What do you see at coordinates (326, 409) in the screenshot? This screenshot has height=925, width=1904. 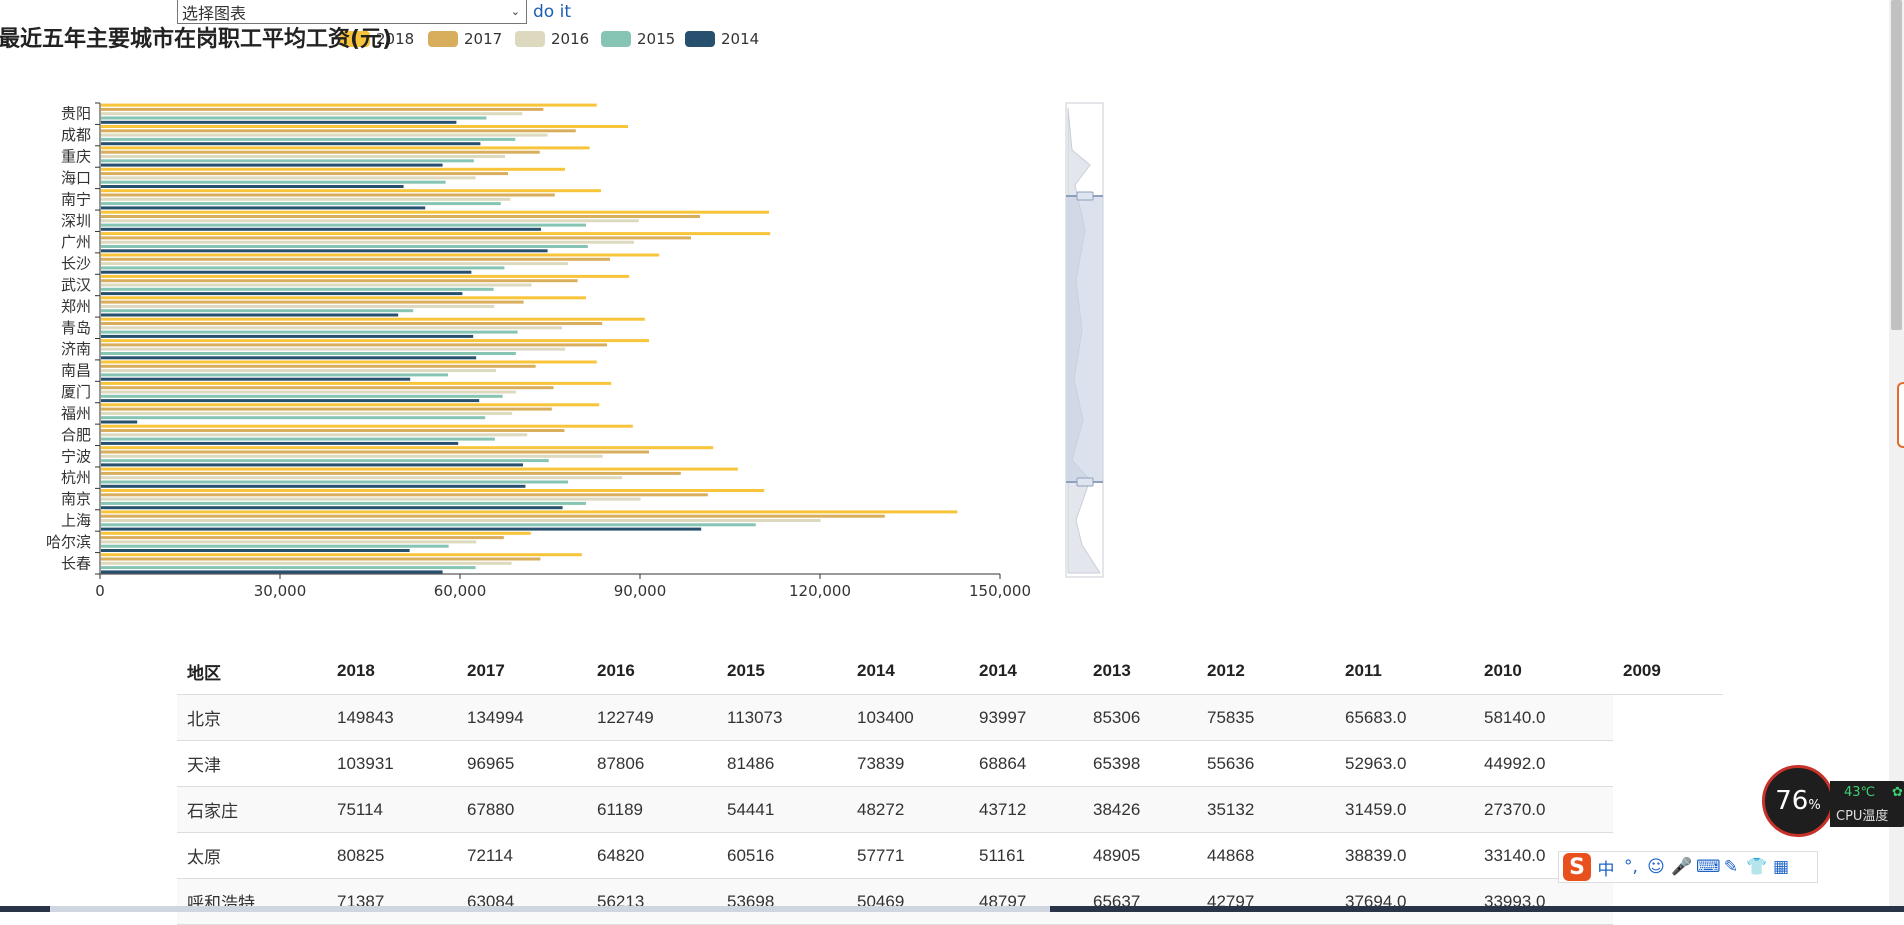 I see `bar-2017-福州` at bounding box center [326, 409].